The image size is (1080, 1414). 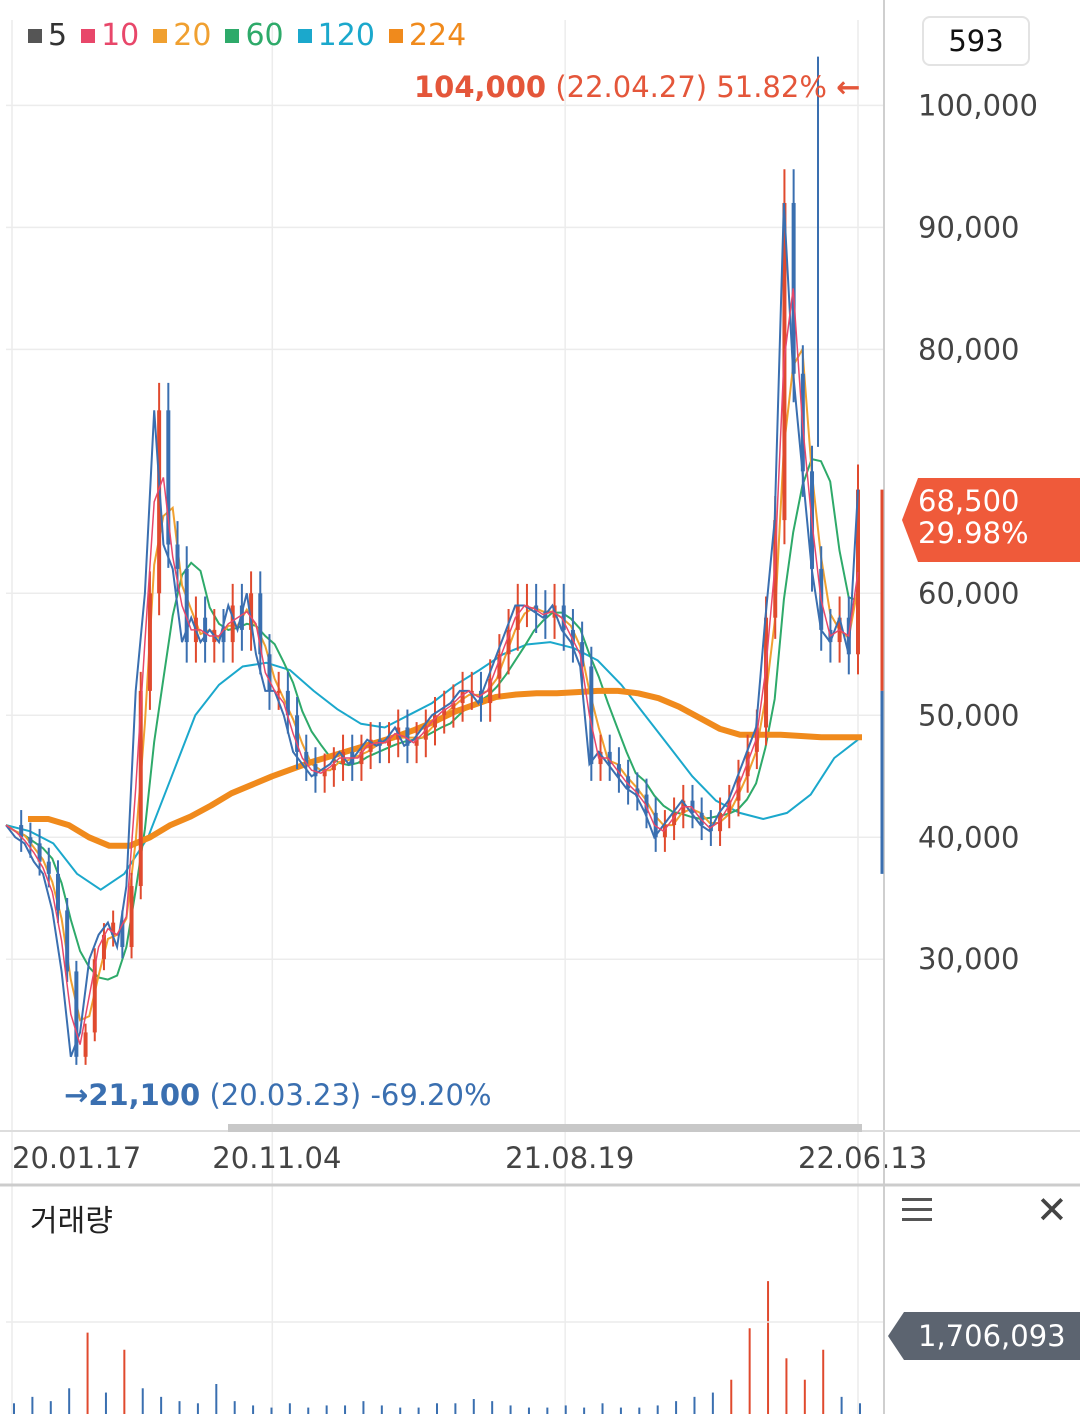 What do you see at coordinates (437, 35) in the screenshot?
I see `legend-label: 224` at bounding box center [437, 35].